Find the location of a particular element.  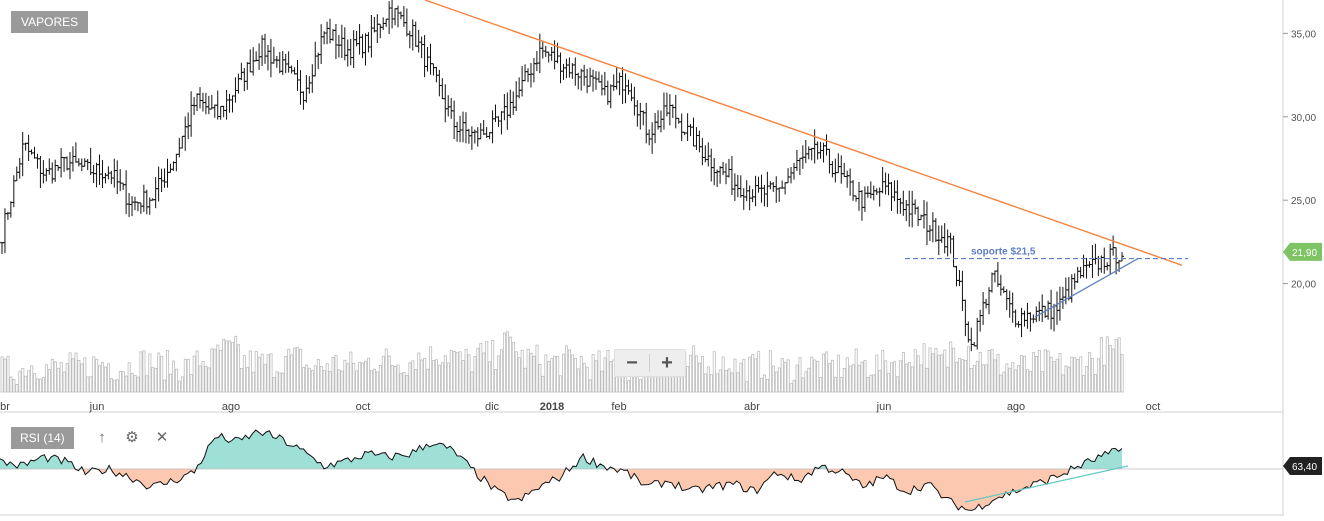

y-tick-label: 20,00 is located at coordinates (1303, 285).